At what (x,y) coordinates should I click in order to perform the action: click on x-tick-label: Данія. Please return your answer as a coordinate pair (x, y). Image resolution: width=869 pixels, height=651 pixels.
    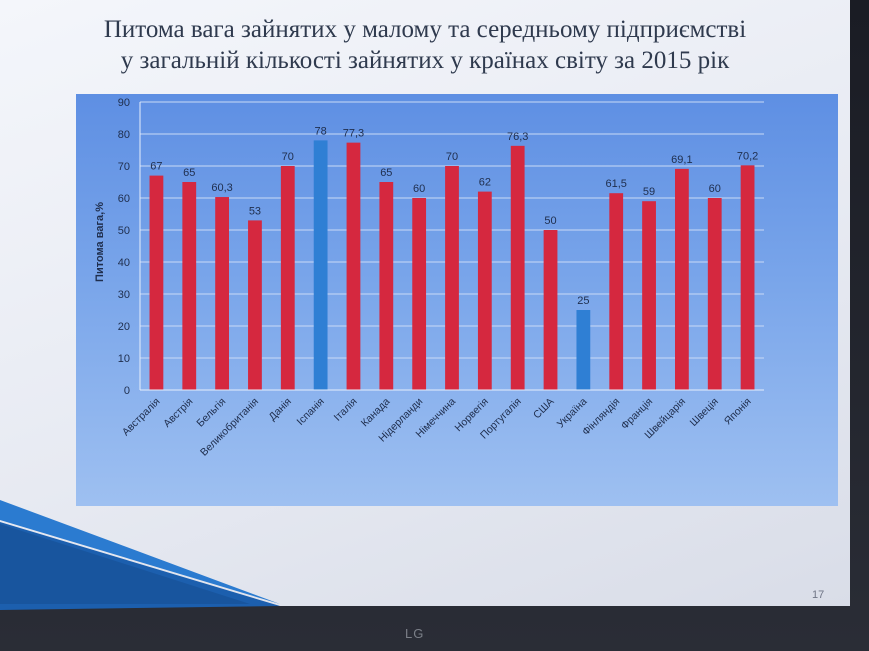
    Looking at the image, I should click on (279, 409).